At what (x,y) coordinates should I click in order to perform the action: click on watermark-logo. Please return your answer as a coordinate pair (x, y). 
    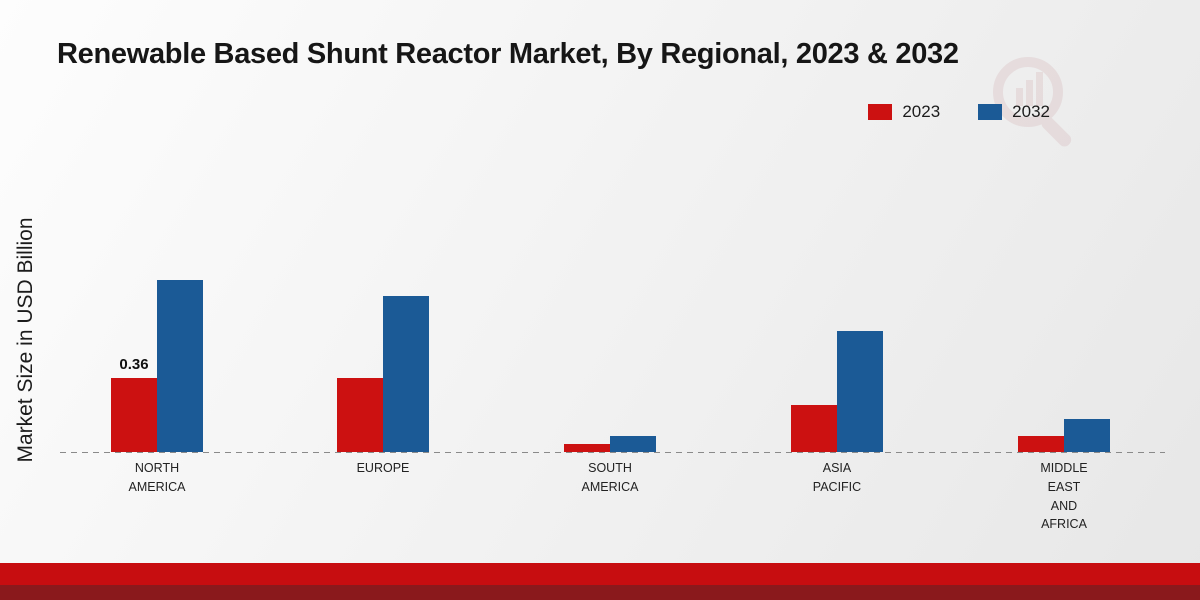
    Looking at the image, I should click on (1035, 105).